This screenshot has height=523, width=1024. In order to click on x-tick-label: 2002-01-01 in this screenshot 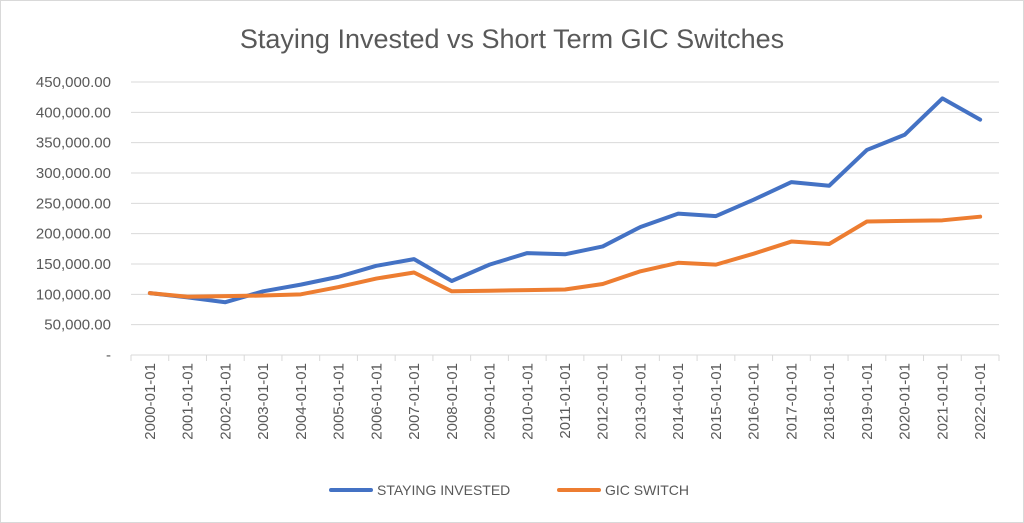, I will do `click(225, 401)`.